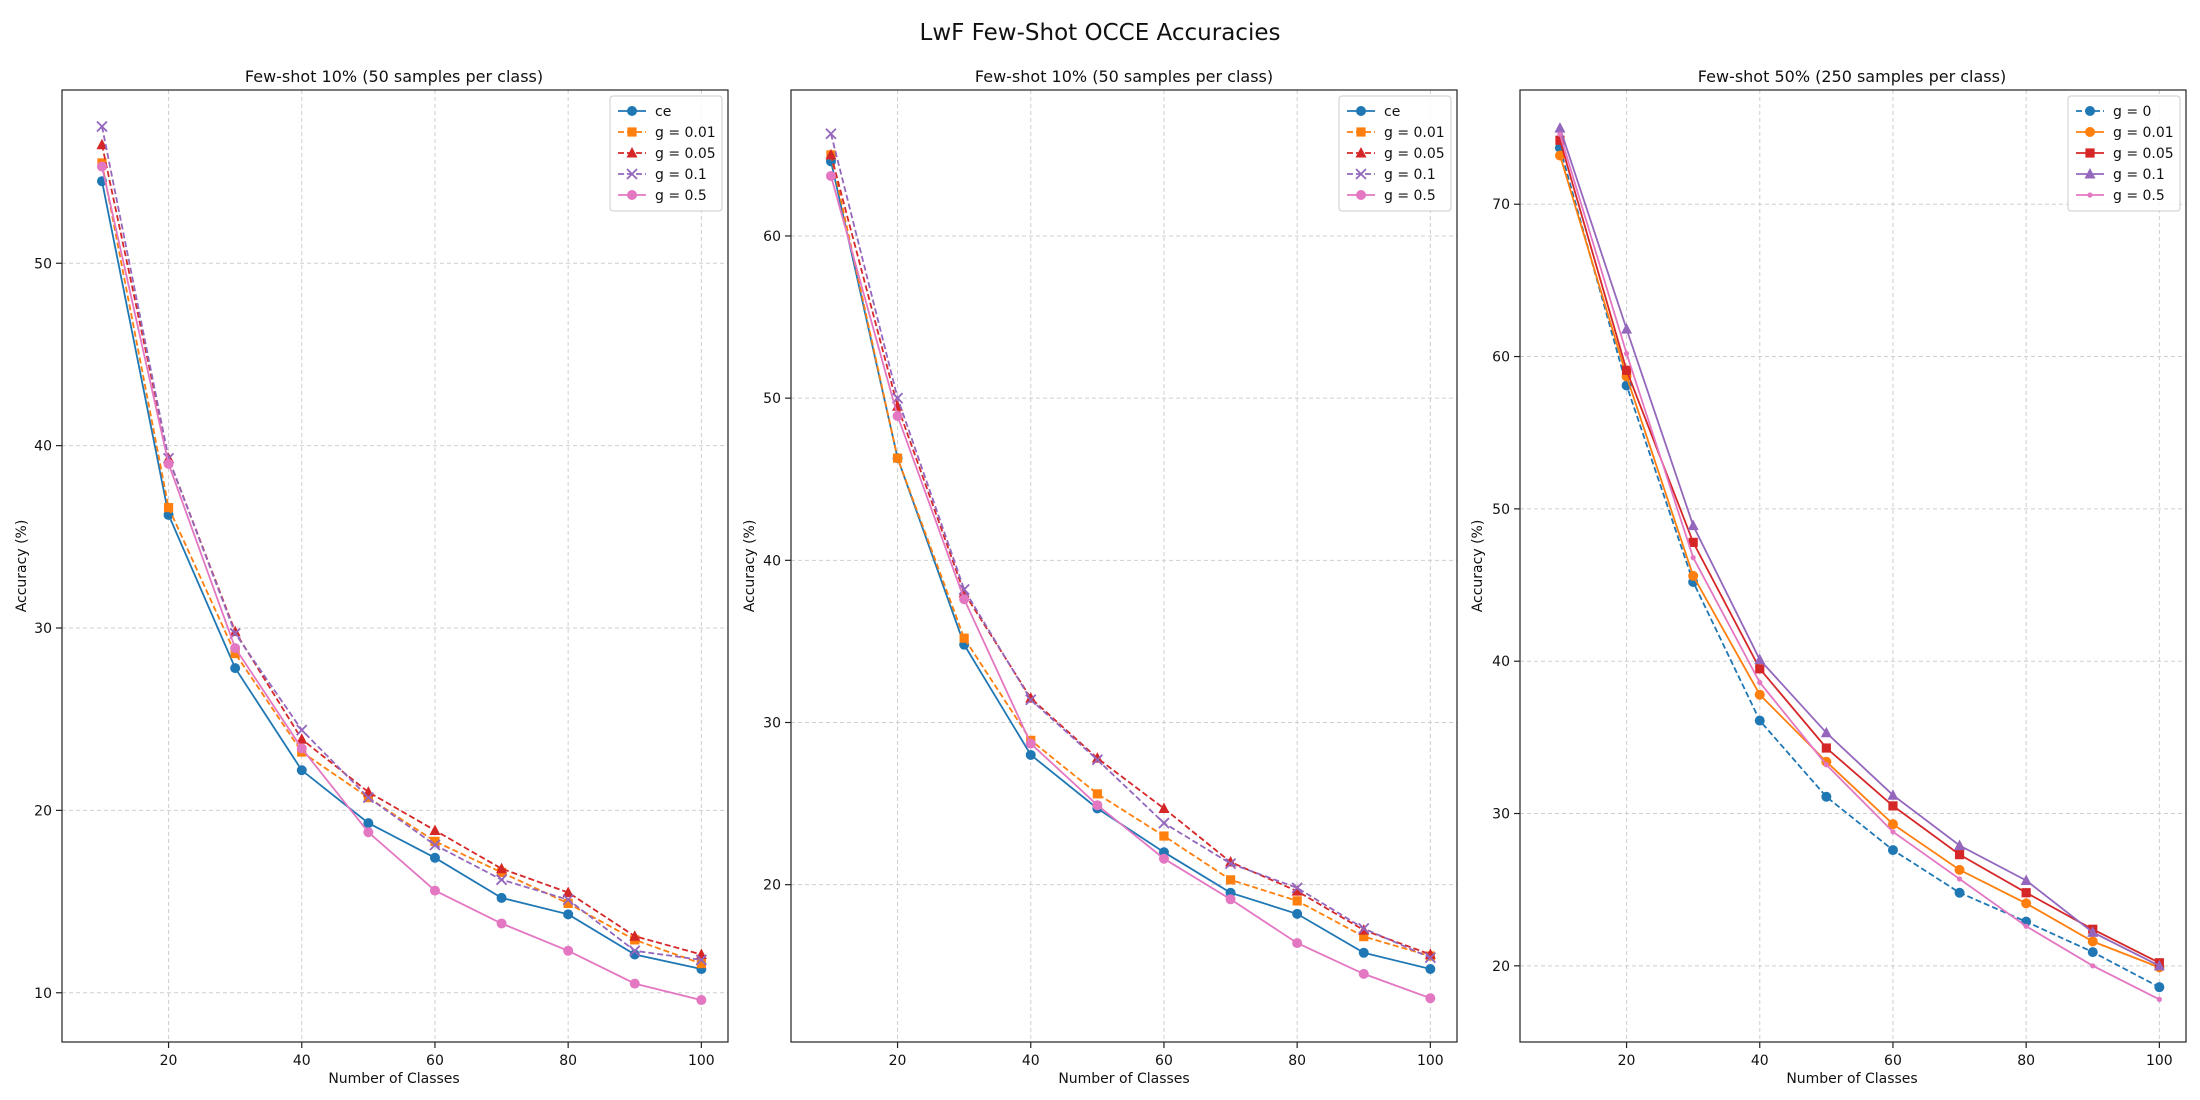 The width and height of the screenshot is (2200, 1100). What do you see at coordinates (1396, 133) in the screenshot?
I see `panel-2-legend-entry-g-0-01: g = 0.01` at bounding box center [1396, 133].